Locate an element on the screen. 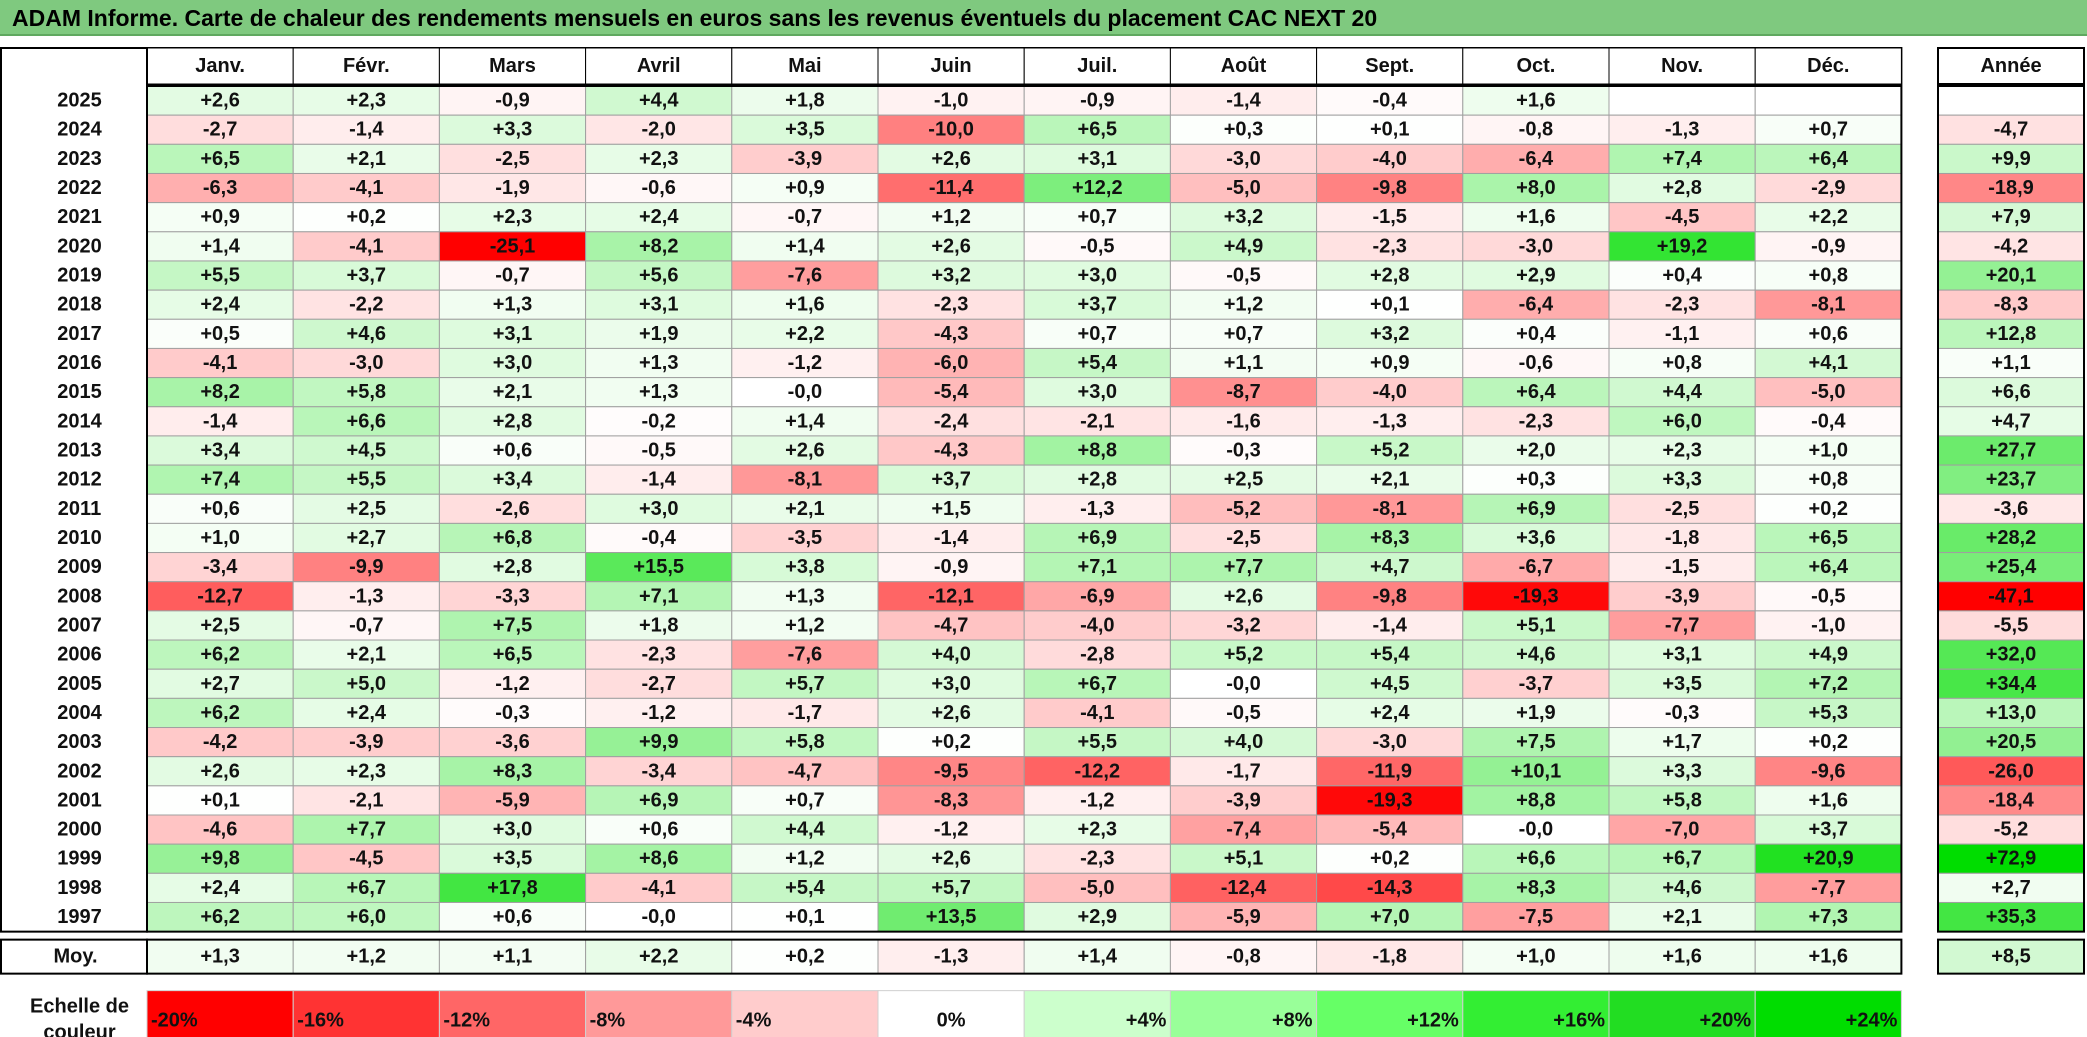  heatmap-cell-value: +2,9 is located at coordinates (1535, 276).